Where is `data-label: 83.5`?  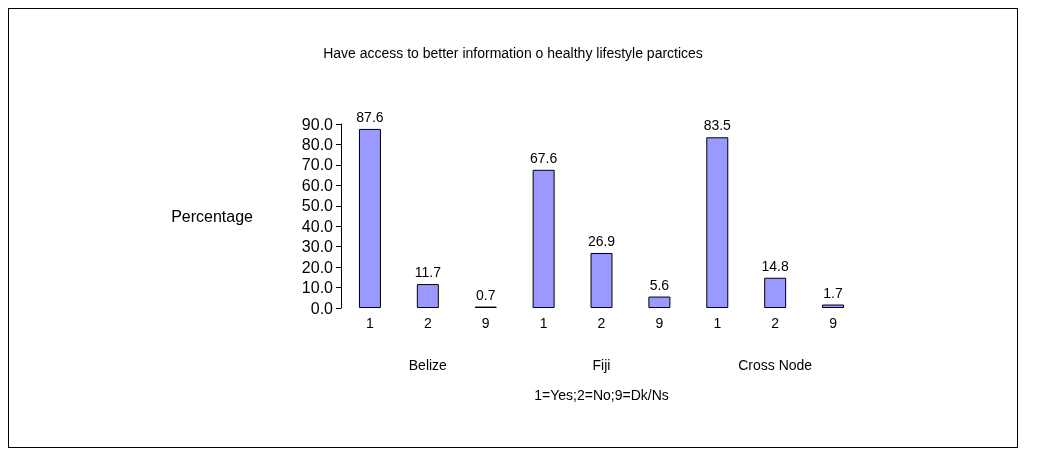 data-label: 83.5 is located at coordinates (717, 125).